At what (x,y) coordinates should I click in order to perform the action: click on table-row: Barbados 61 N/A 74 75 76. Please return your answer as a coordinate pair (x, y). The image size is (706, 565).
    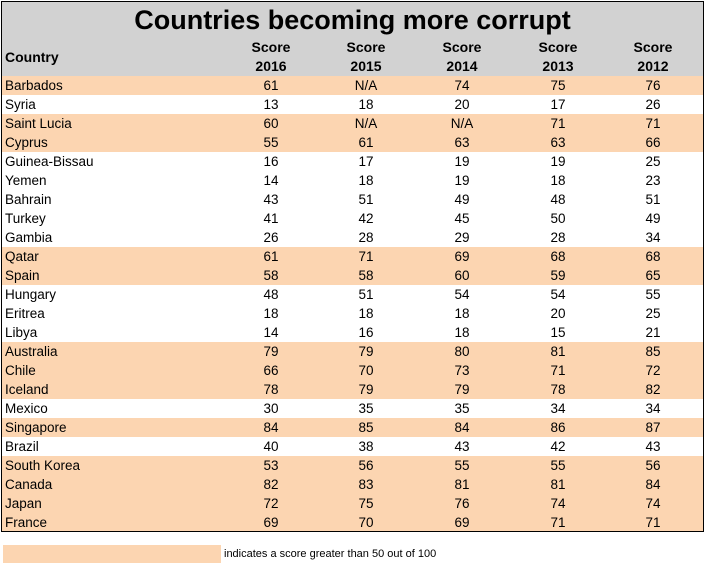
    Looking at the image, I should click on (352, 85).